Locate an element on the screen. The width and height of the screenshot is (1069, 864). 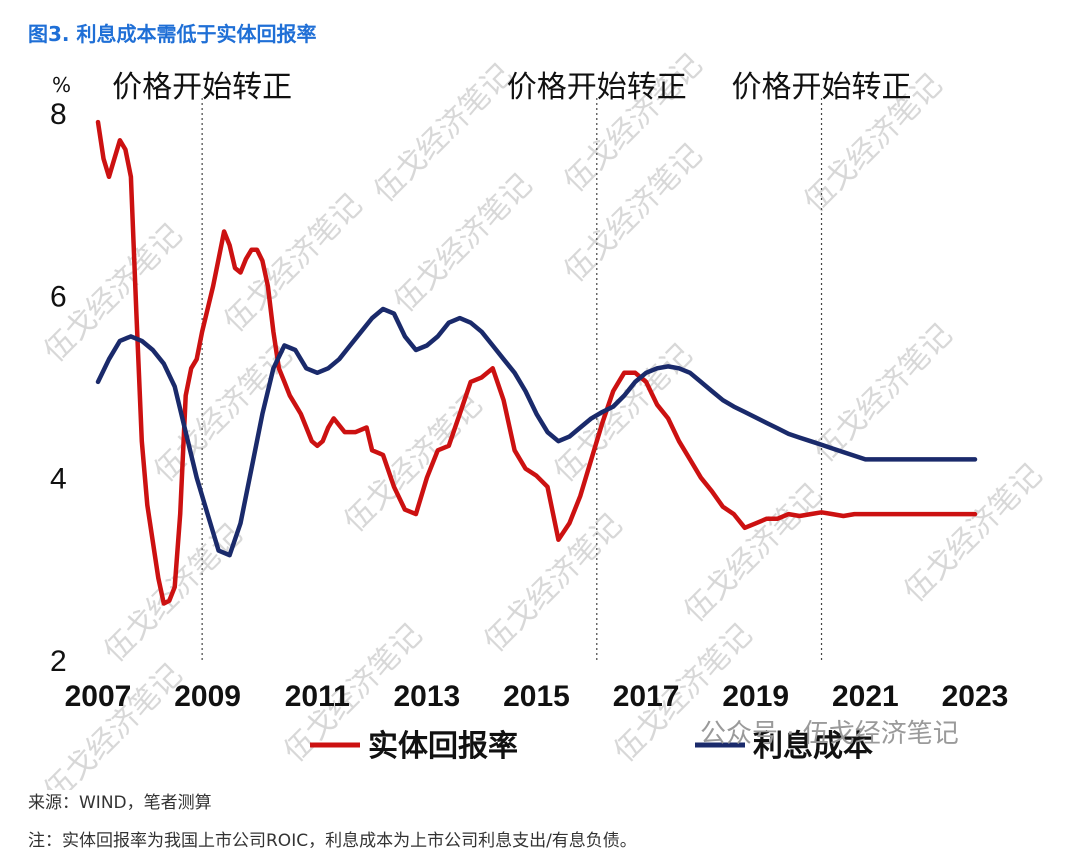
x-axis-ticks: 2007 2009 2011 2013 2015 2017 2019 2021 2023 is located at coordinates (537, 696).